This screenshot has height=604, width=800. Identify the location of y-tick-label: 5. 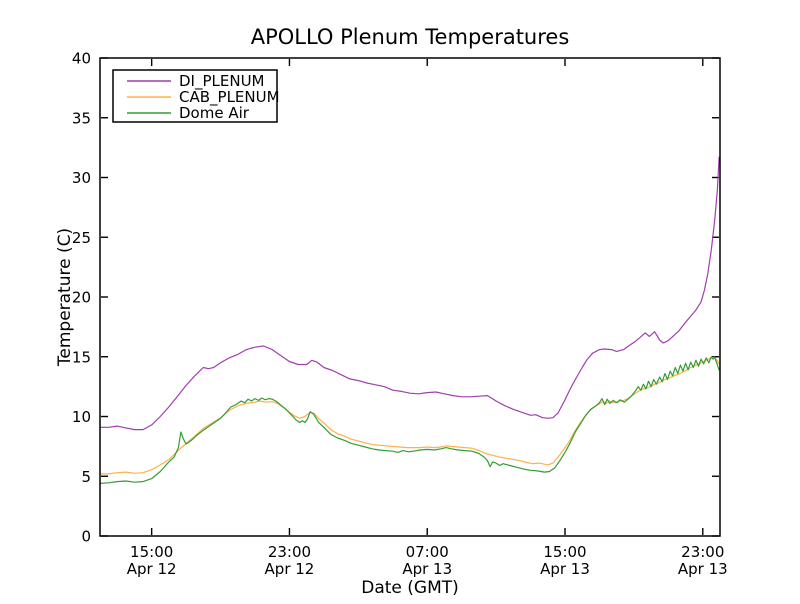
(86, 477).